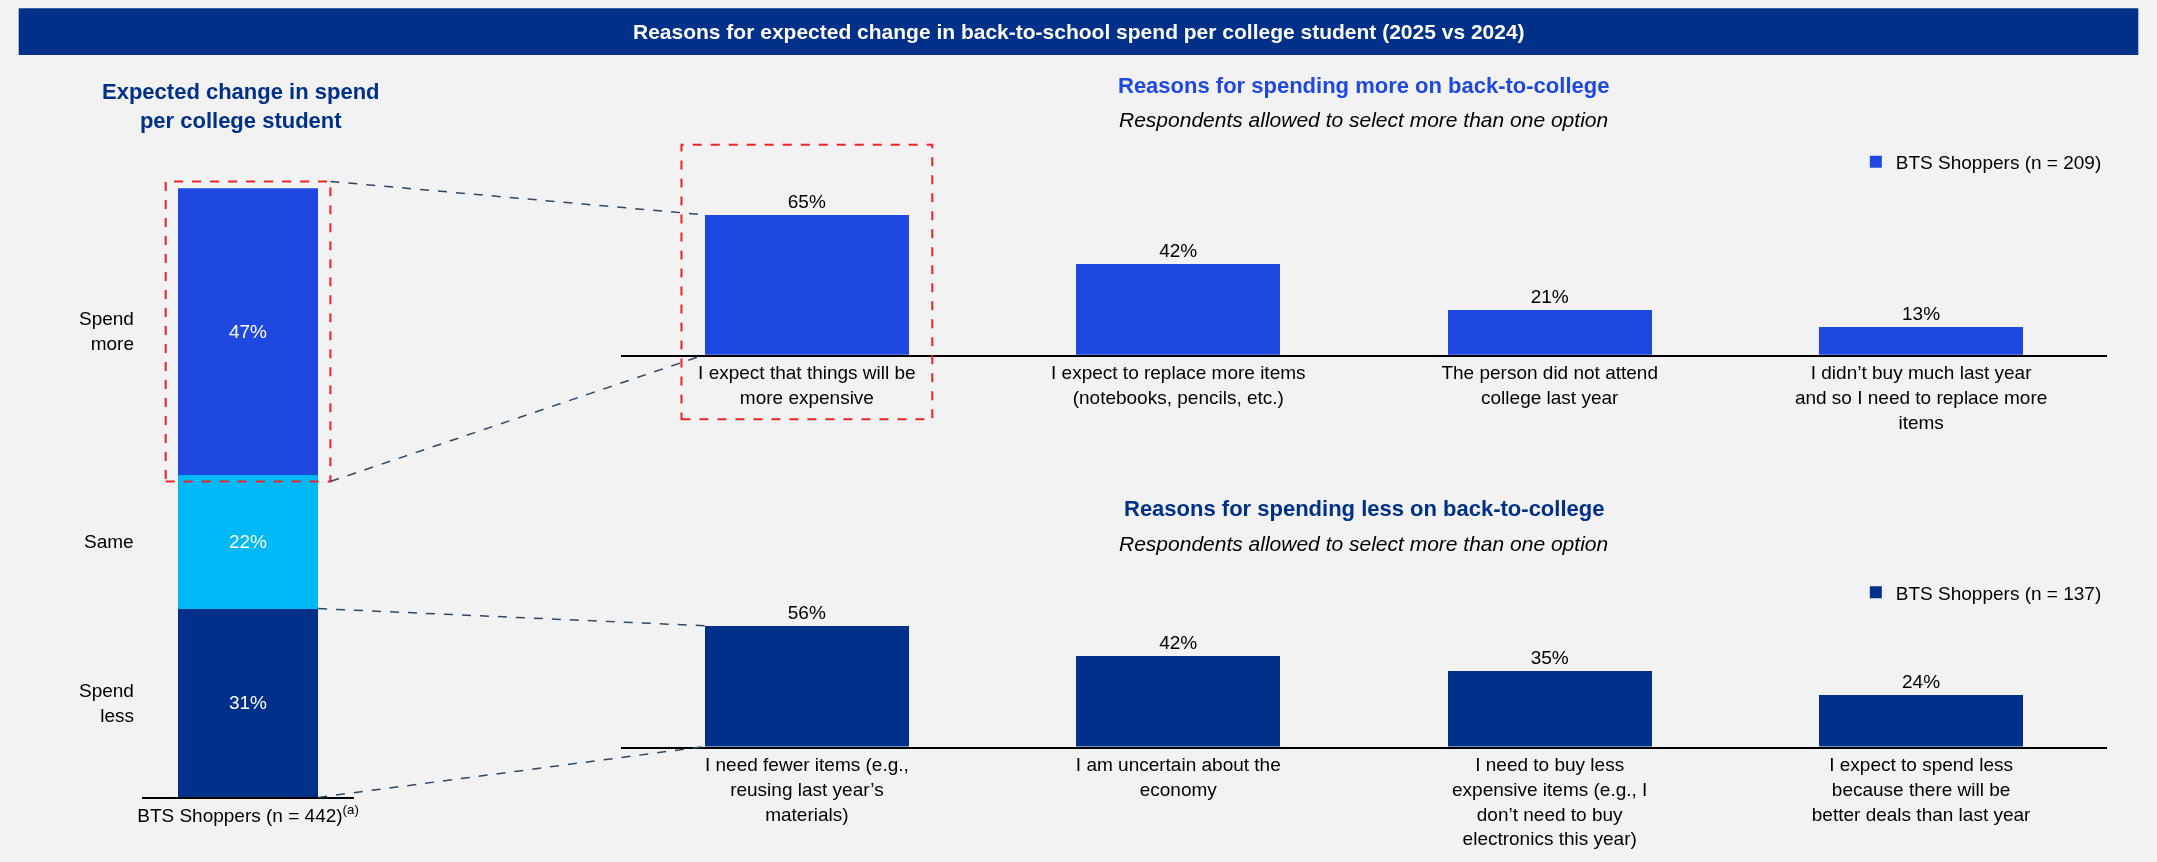  What do you see at coordinates (1998, 163) in the screenshot?
I see `legend-label: BTS Shoppers (n = 209)` at bounding box center [1998, 163].